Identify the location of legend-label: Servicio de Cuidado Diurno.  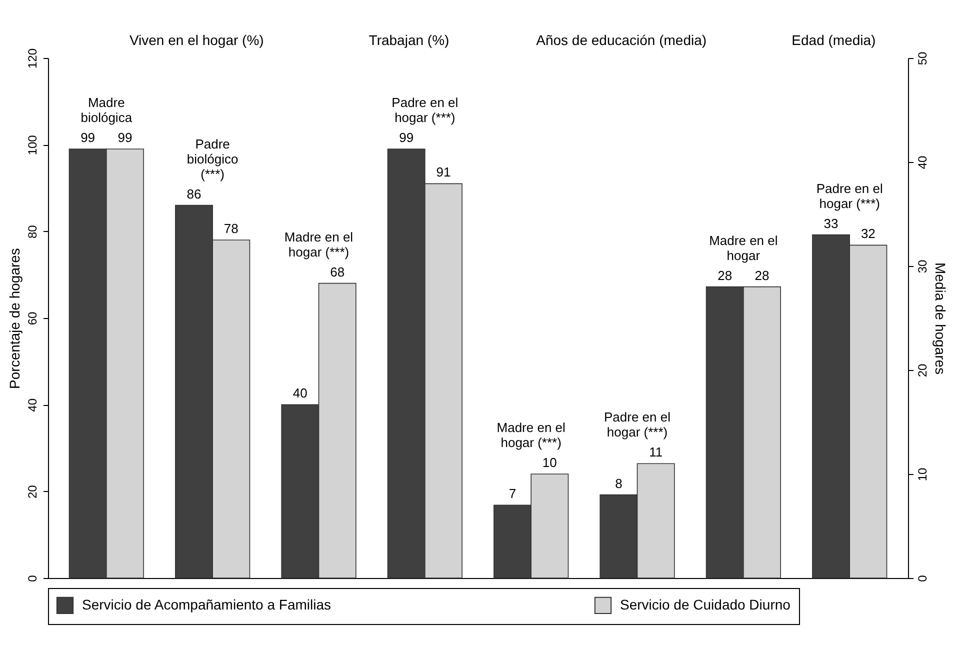
(705, 604).